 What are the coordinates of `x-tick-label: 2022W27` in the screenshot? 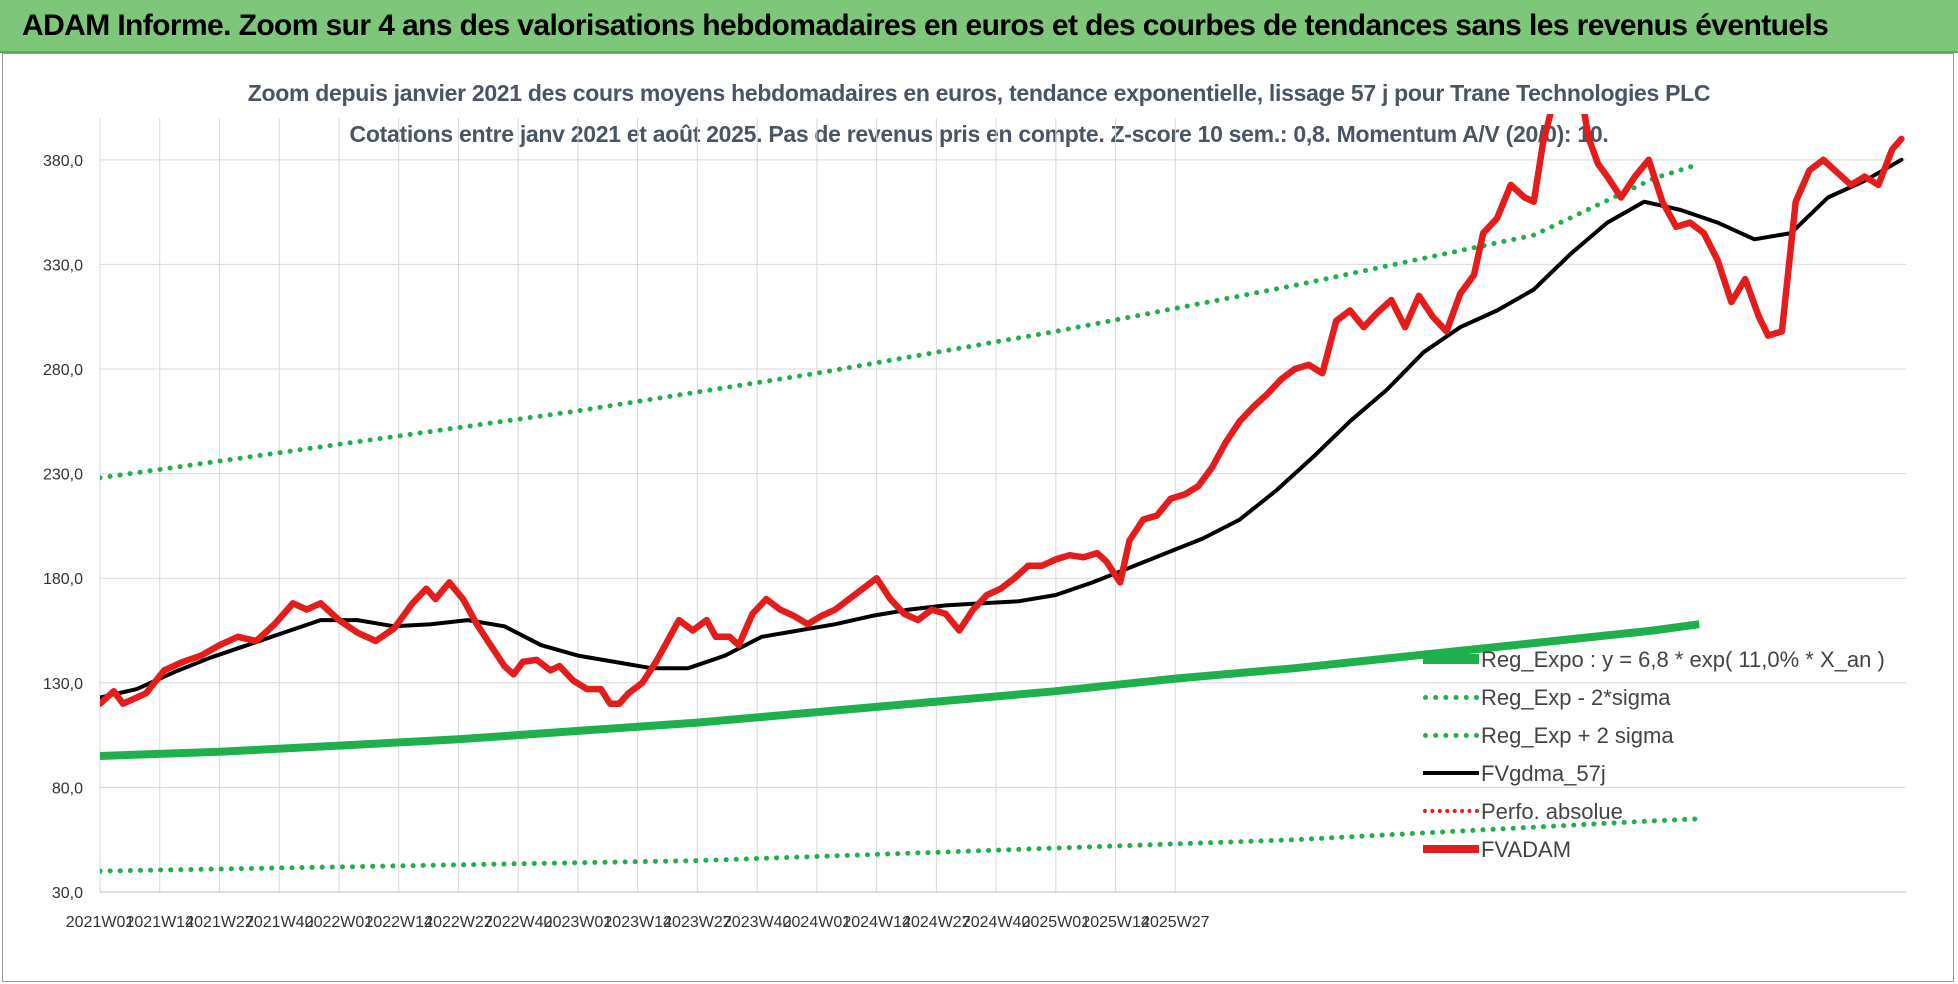 It's located at (458, 922).